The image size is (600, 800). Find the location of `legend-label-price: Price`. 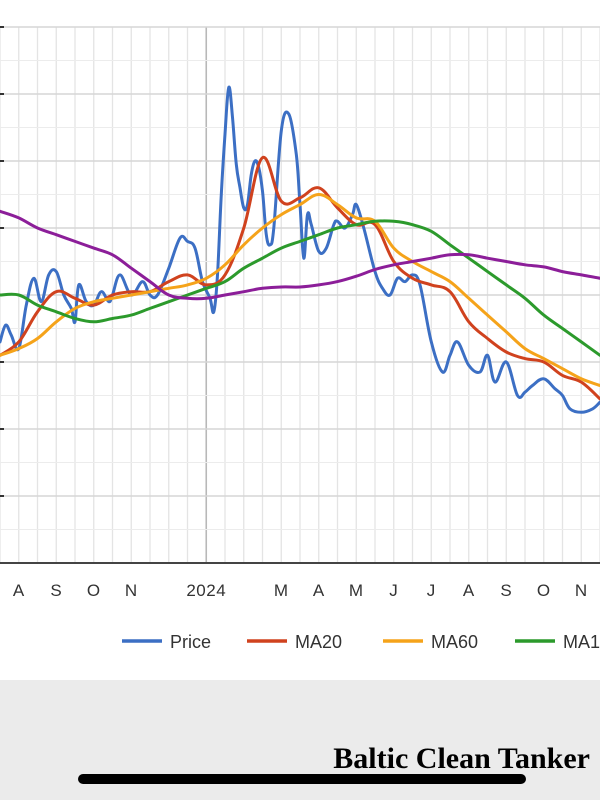

legend-label-price: Price is located at coordinates (190, 642).